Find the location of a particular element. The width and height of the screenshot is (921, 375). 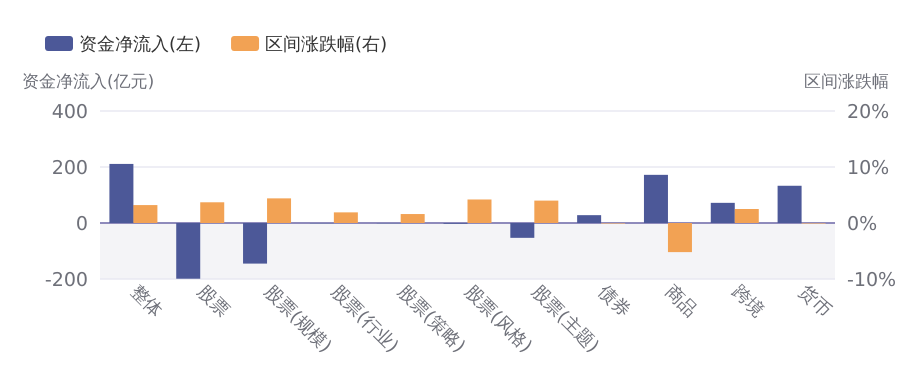

legend-label: 区间涨跌幅(右) is located at coordinates (326, 44).